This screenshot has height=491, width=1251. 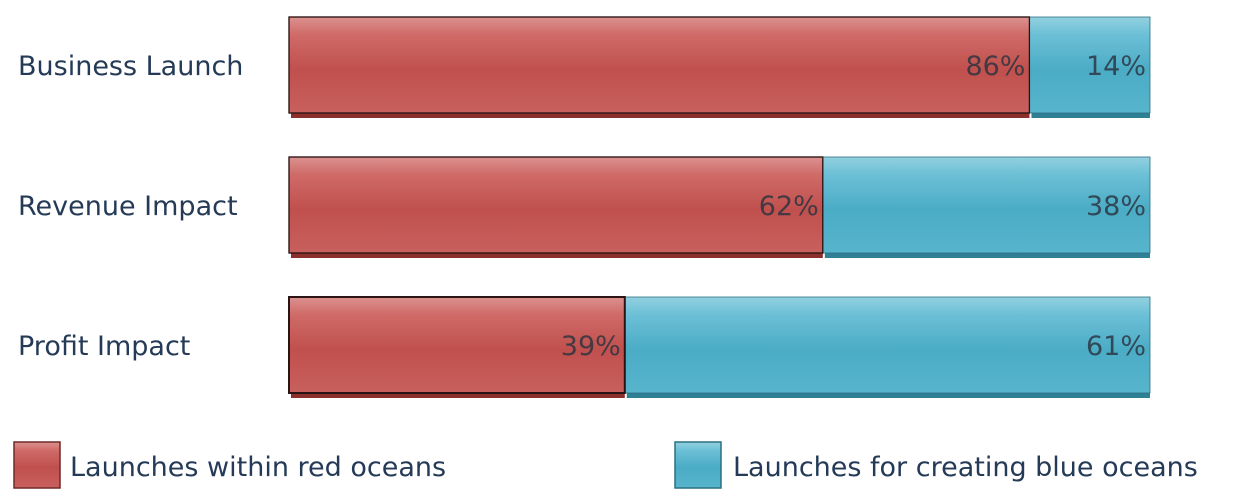 I want to click on bar-segment-revenue-impact-red, so click(x=556, y=205).